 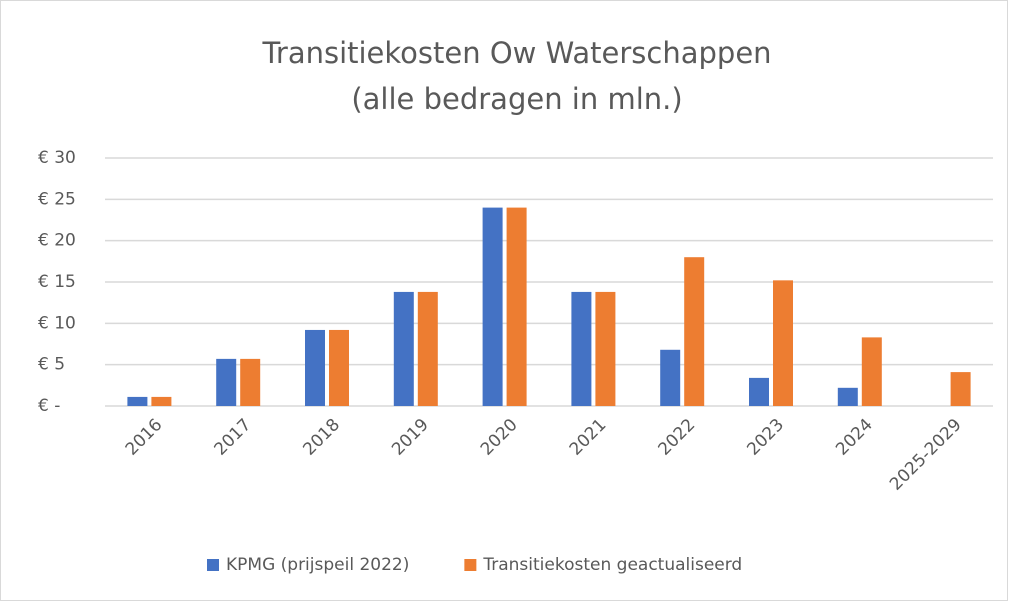 I want to click on y-tick-label: € 5, so click(x=51, y=365).